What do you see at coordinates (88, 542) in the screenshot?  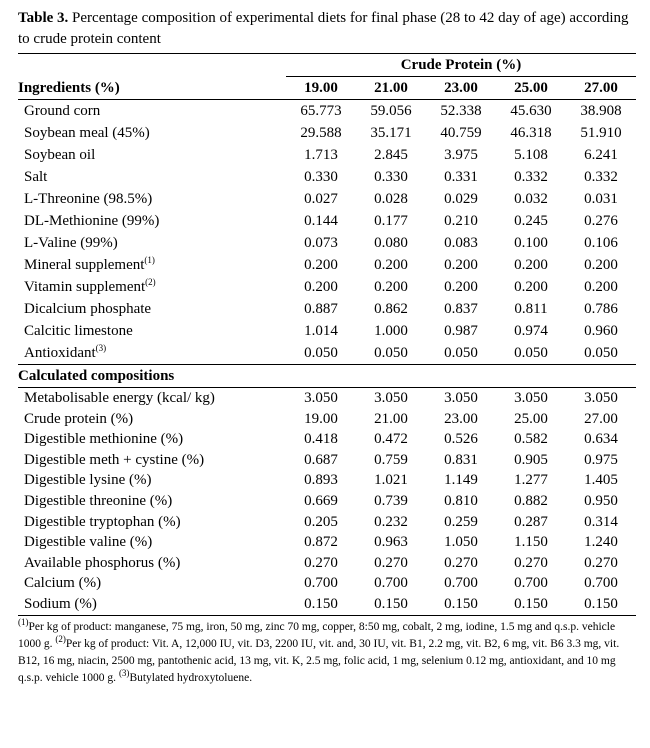 I see `row-label-text: Digestible valine (%)` at bounding box center [88, 542].